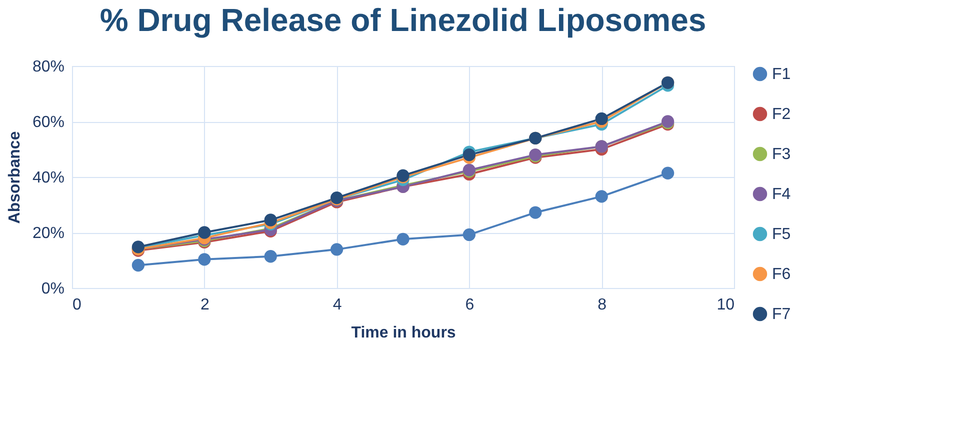 This screenshot has width=955, height=445. I want to click on x-tick-label: 6, so click(469, 305).